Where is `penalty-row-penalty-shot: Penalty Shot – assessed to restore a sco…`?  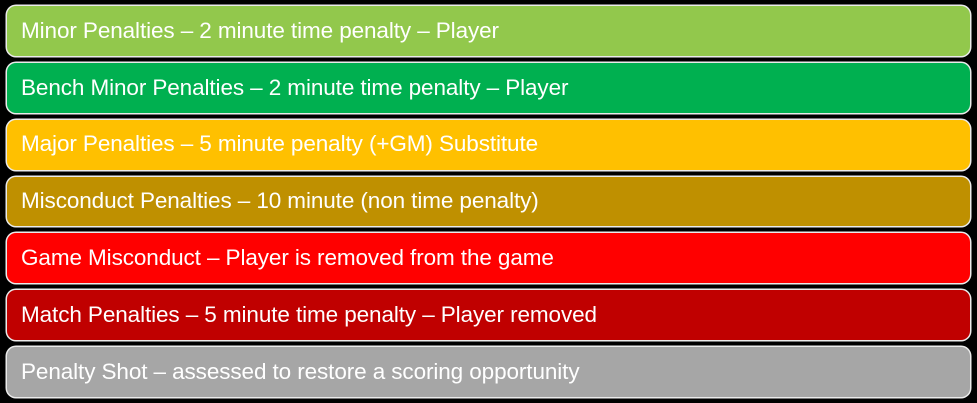
penalty-row-penalty-shot: Penalty Shot – assessed to restore a sco… is located at coordinates (488, 372).